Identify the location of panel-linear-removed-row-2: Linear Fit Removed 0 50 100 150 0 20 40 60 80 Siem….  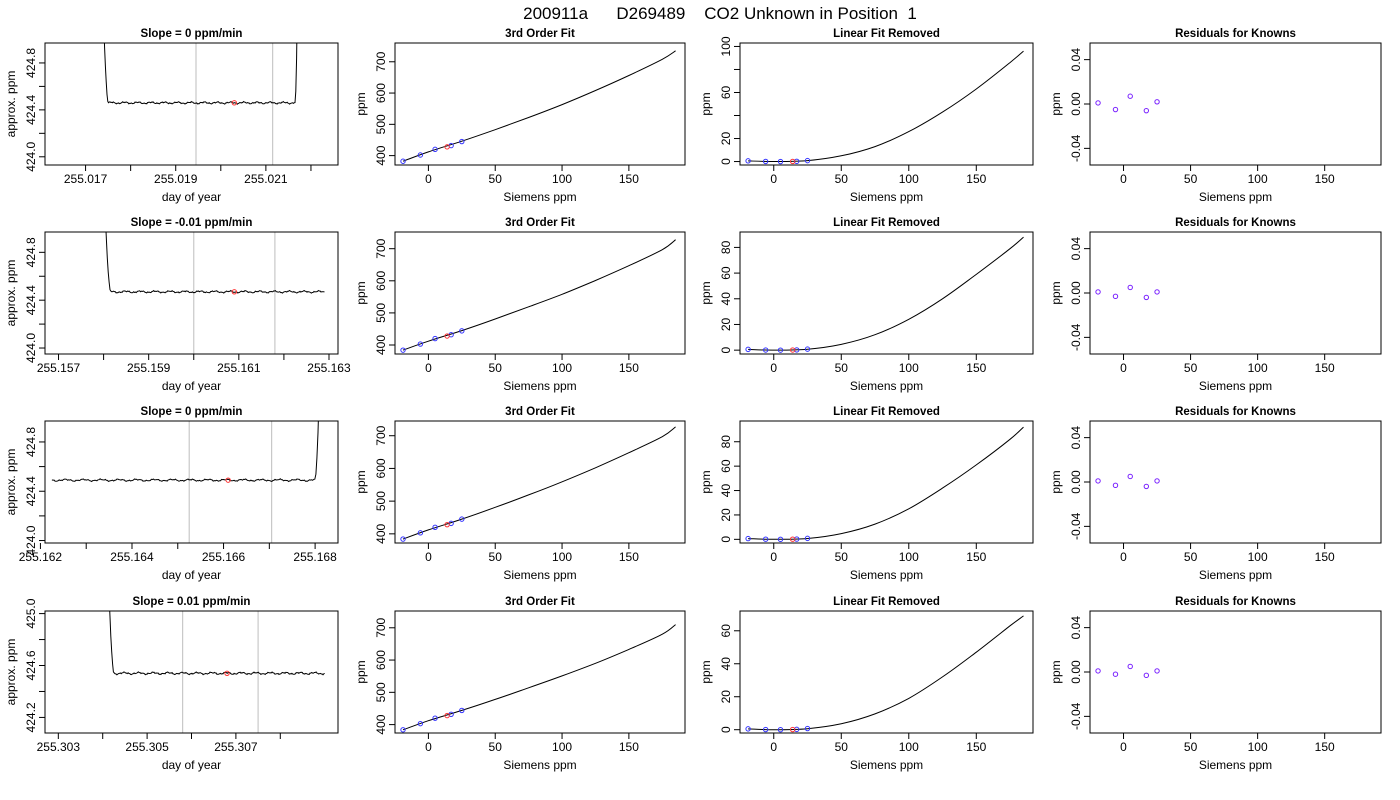
(866, 305).